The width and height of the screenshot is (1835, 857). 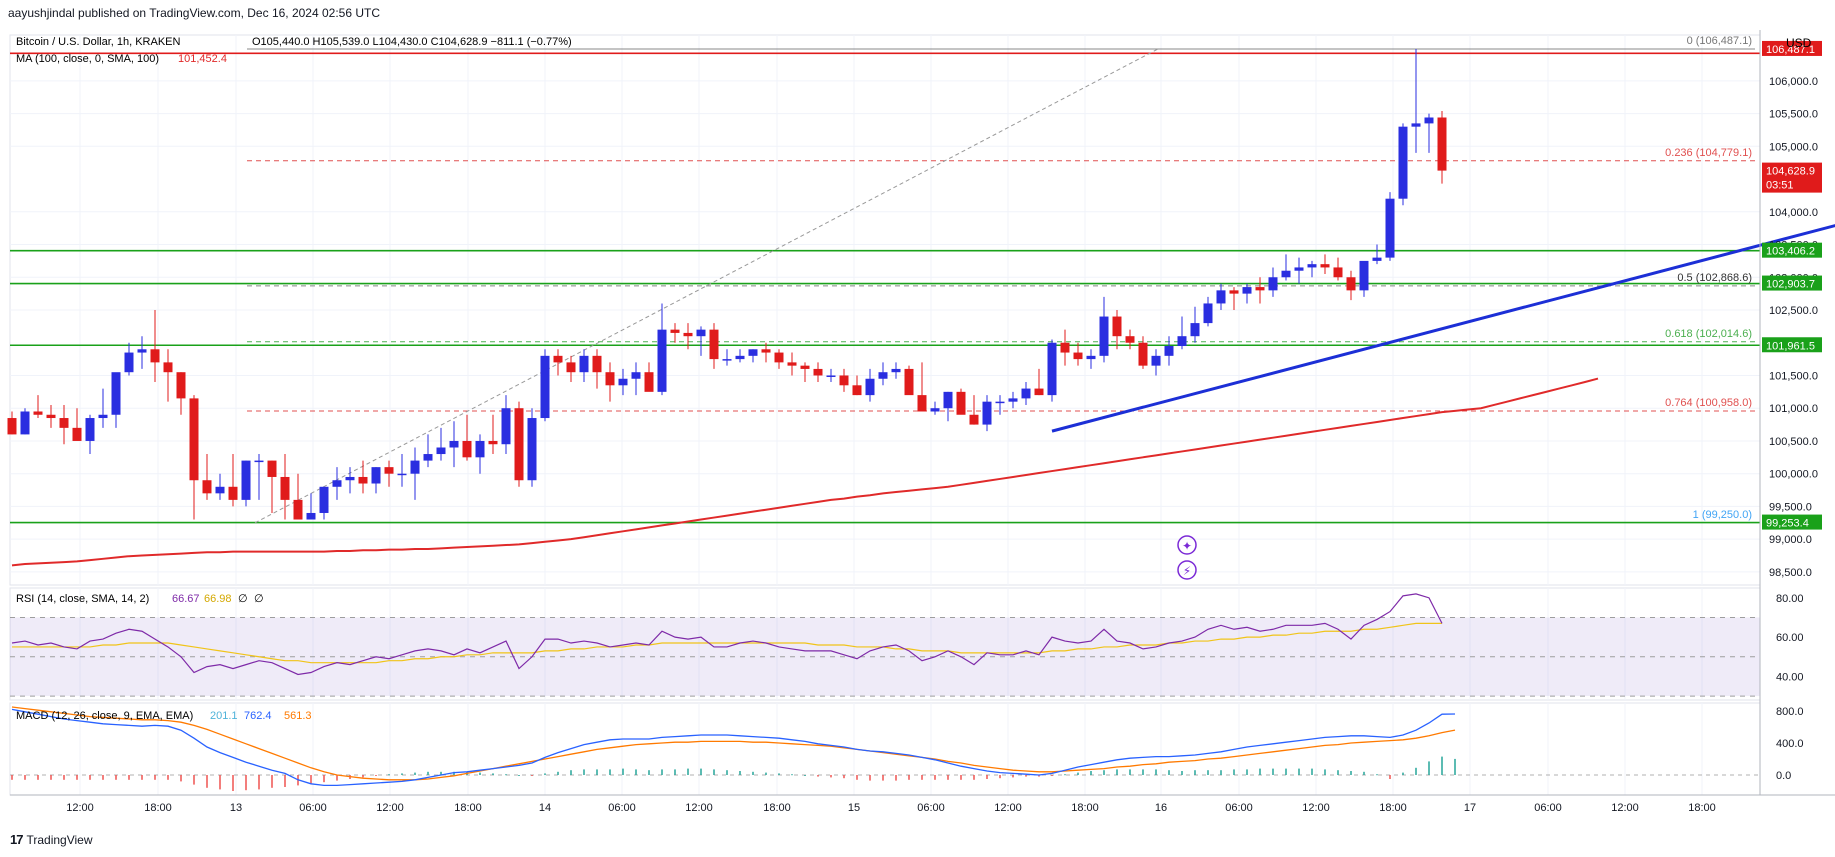 I want to click on y-tick-label: 101,500.0, so click(x=1793, y=376).